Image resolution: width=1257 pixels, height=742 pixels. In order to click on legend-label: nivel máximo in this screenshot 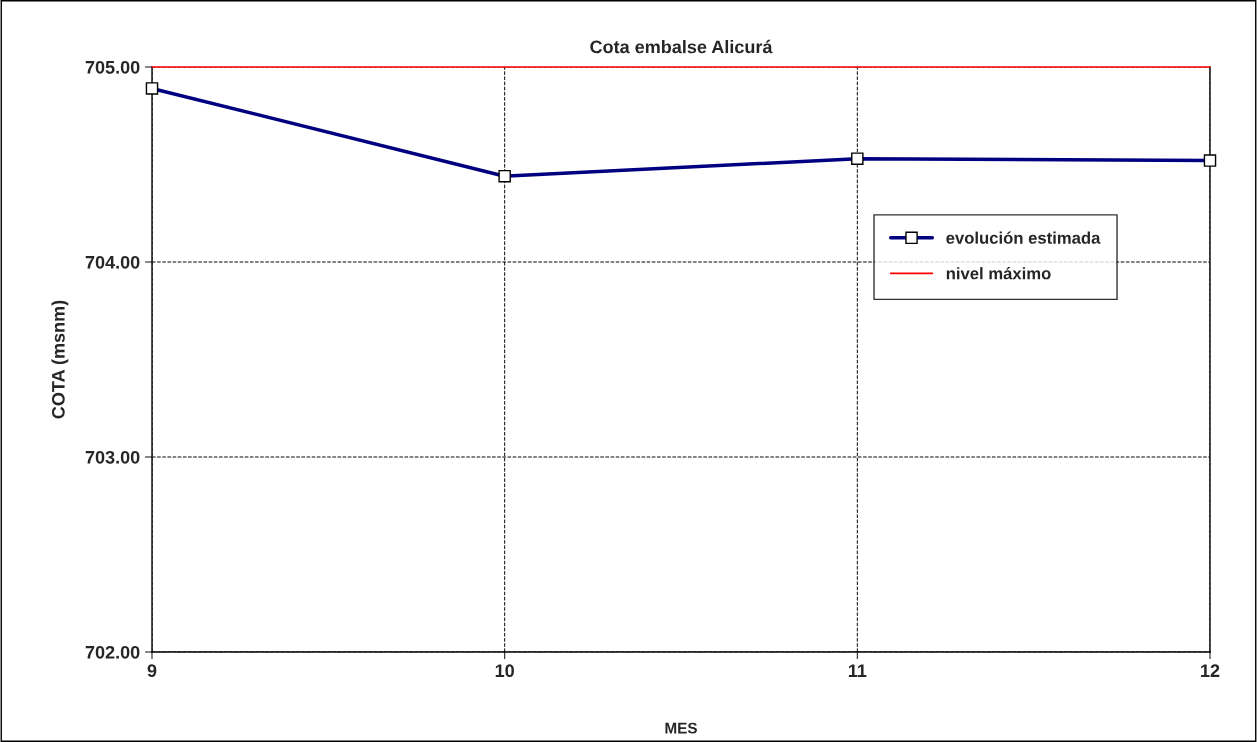, I will do `click(998, 273)`.